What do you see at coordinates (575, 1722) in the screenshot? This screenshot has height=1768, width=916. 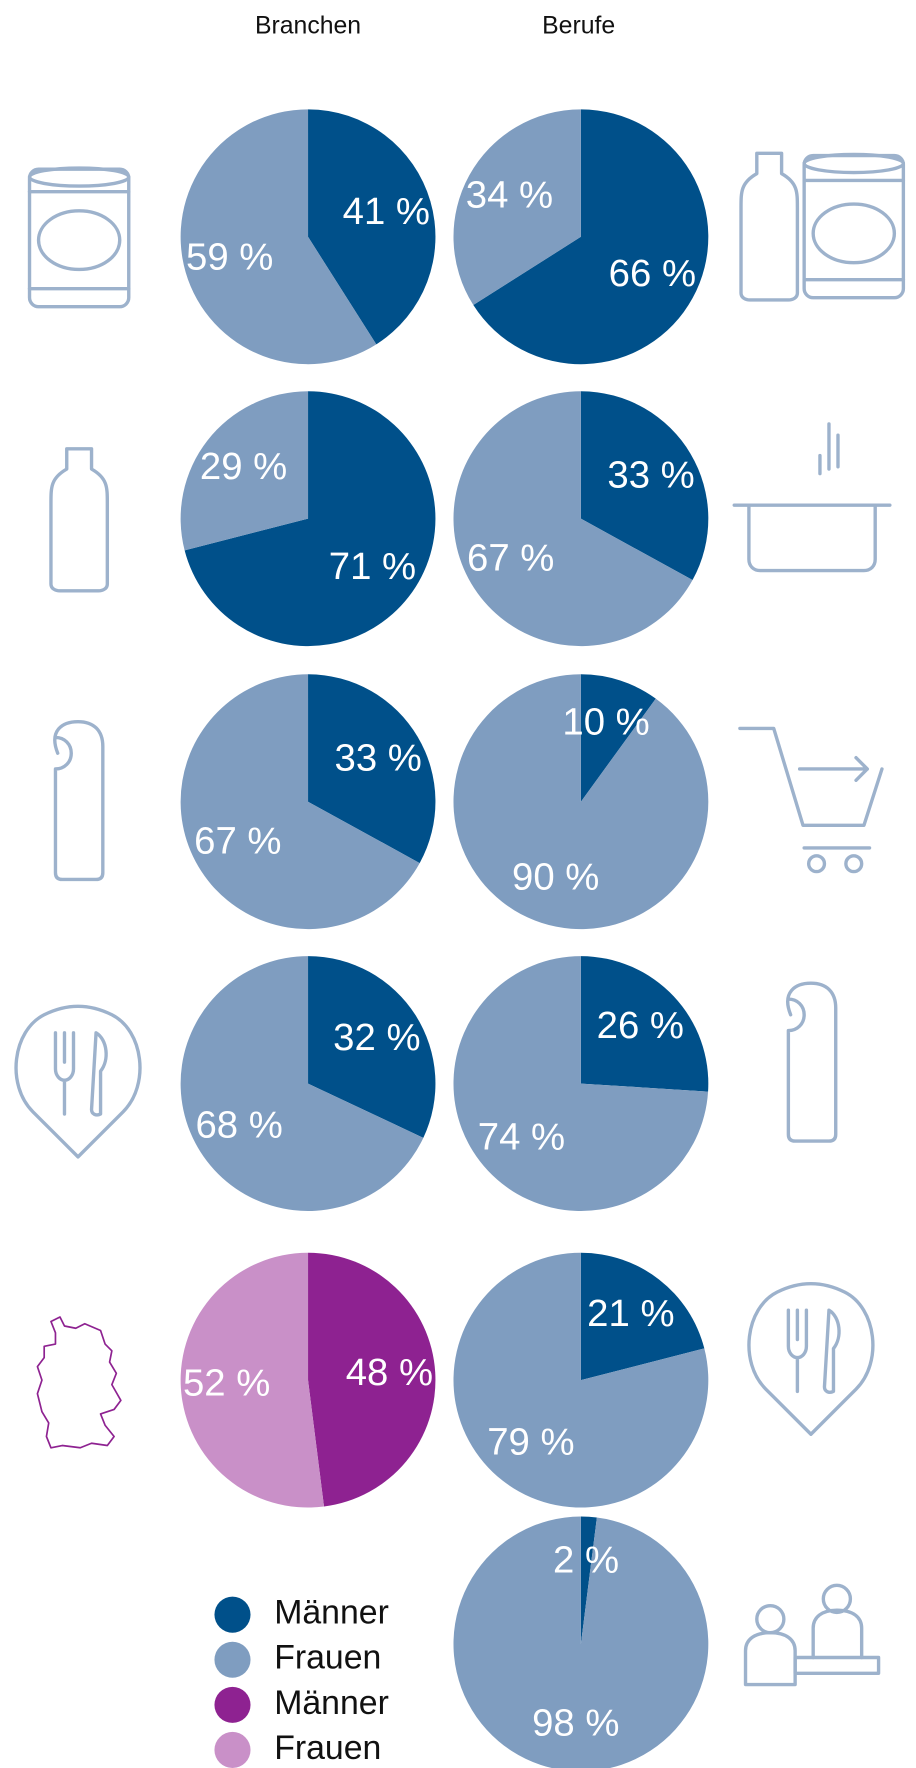 I see `value-label: 98 %` at bounding box center [575, 1722].